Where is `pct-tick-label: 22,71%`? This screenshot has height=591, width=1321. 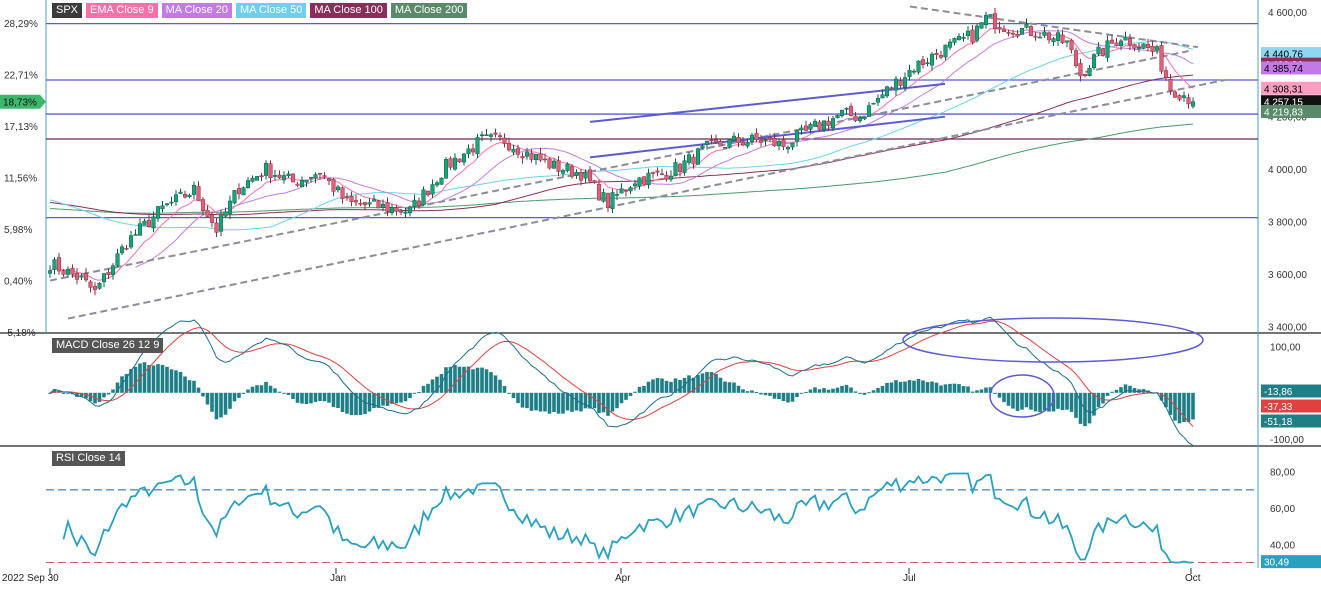
pct-tick-label: 22,71% is located at coordinates (21, 75).